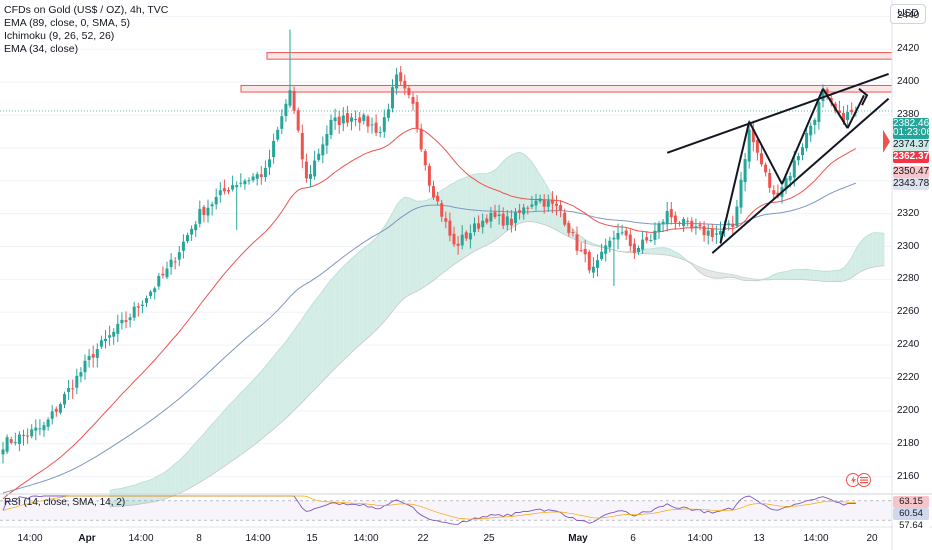  Describe the element at coordinates (59, 36) in the screenshot. I see `indicator-ichimoku: Ichimoku (9, 26, 52, 26)` at that location.